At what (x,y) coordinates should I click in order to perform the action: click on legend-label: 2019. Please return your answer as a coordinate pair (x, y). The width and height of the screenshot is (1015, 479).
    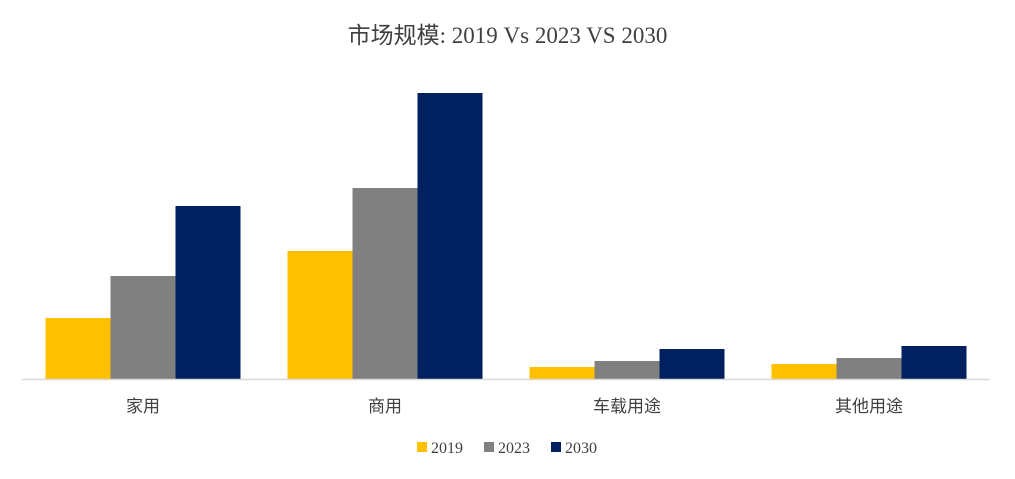
    Looking at the image, I should click on (447, 448).